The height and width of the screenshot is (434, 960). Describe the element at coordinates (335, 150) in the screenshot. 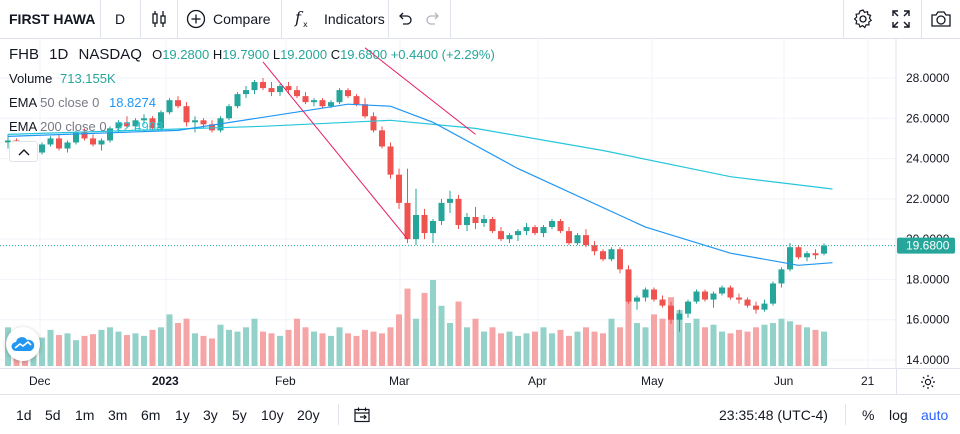

I see `trendline` at that location.